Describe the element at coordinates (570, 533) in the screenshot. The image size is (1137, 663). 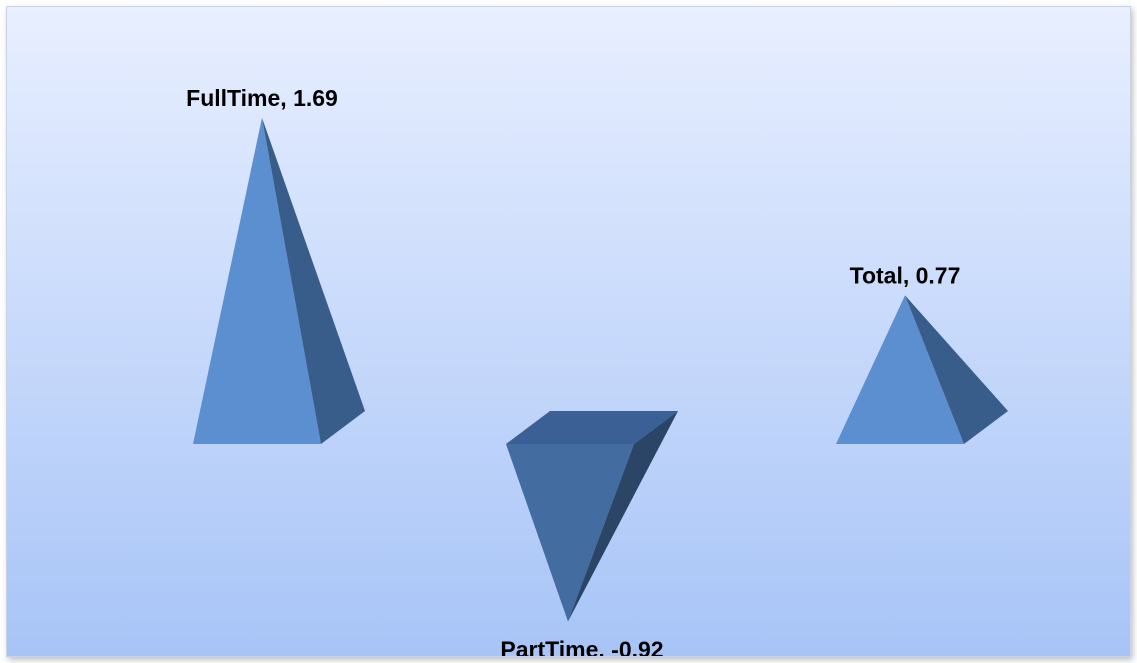
I see `pyramid-front-parttime` at that location.